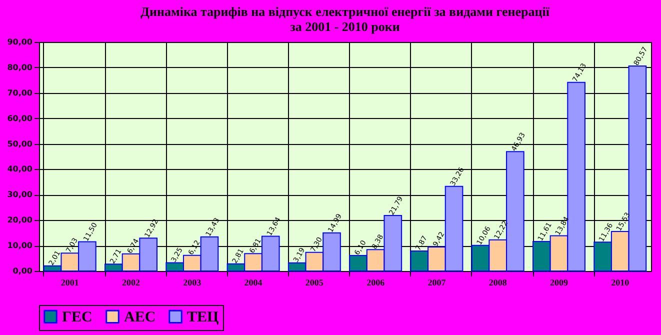 The height and width of the screenshot is (335, 661). What do you see at coordinates (203, 318) in the screenshot?
I see `legend-label: ТЕЦ` at bounding box center [203, 318].